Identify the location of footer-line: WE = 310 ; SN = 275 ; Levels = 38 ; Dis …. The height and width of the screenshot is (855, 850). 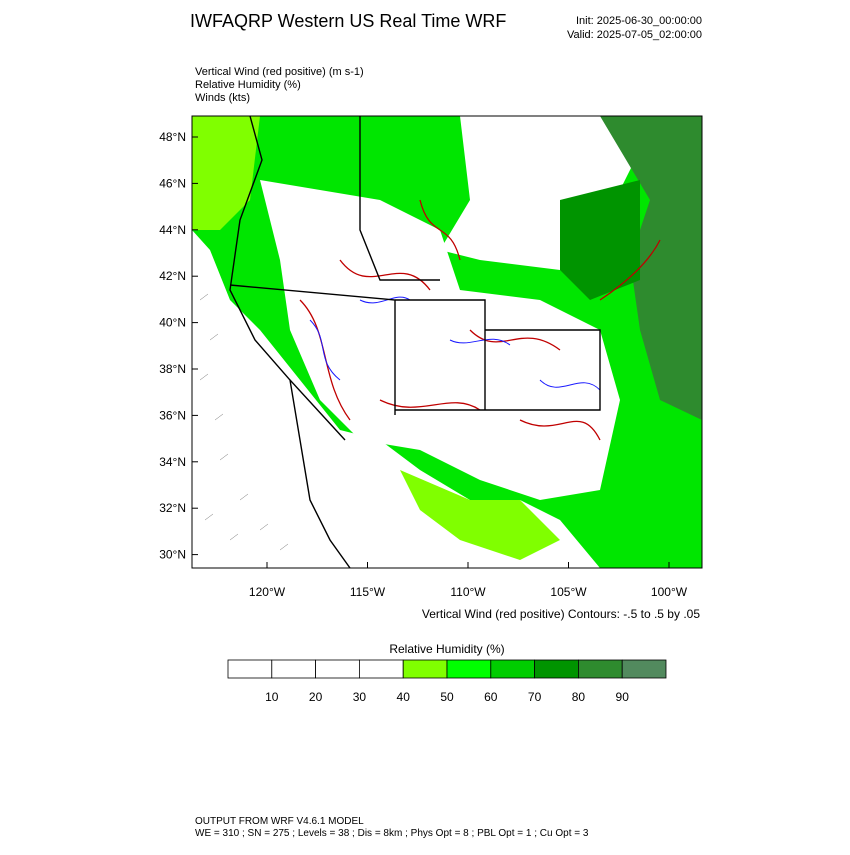
(392, 833).